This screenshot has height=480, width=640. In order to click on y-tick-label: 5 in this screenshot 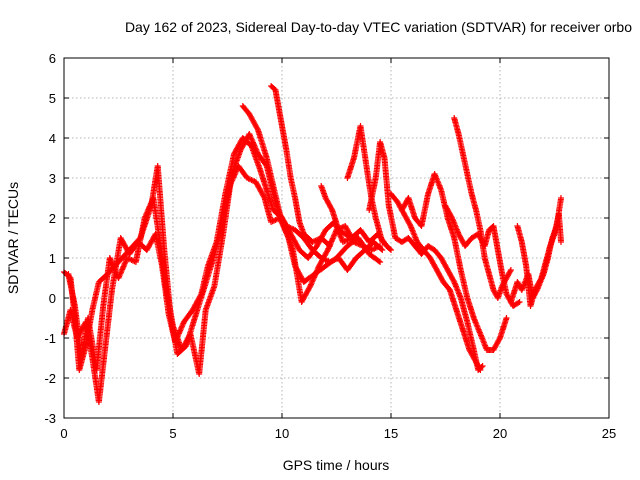, I will do `click(52, 98)`.